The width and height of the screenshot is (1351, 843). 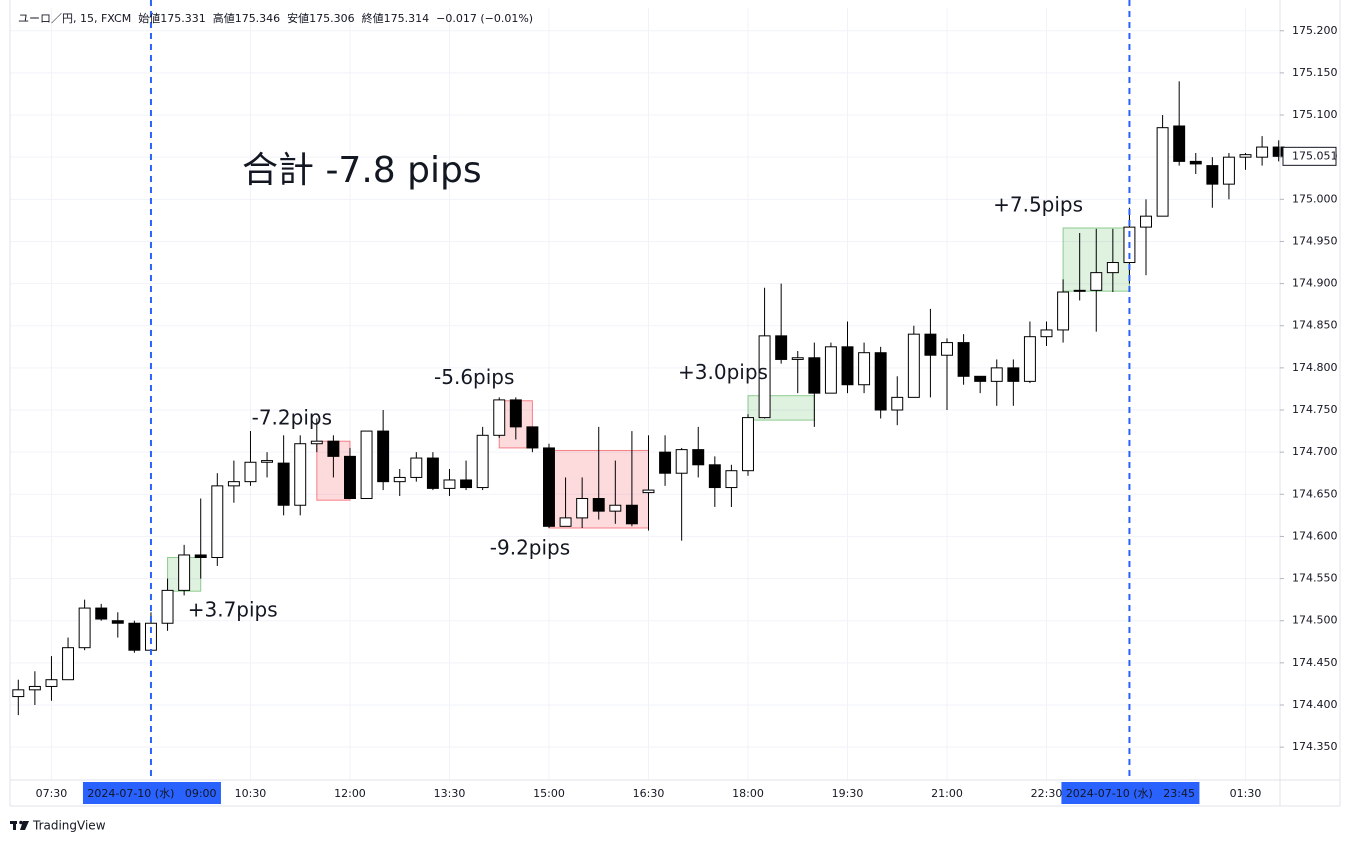 I want to click on y-tick-label: 174.600, so click(x=1315, y=535).